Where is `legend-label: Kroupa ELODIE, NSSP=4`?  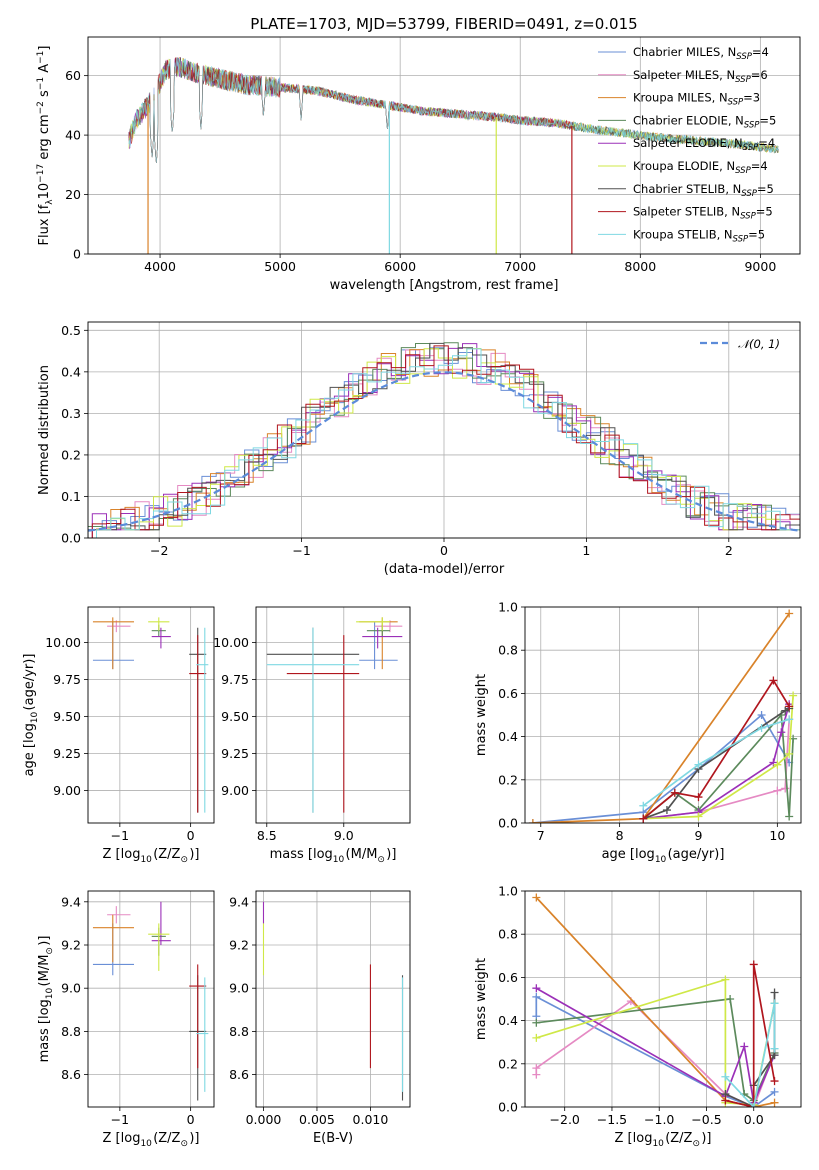
legend-label: Kroupa ELODIE, NSSP=4 is located at coordinates (700, 167).